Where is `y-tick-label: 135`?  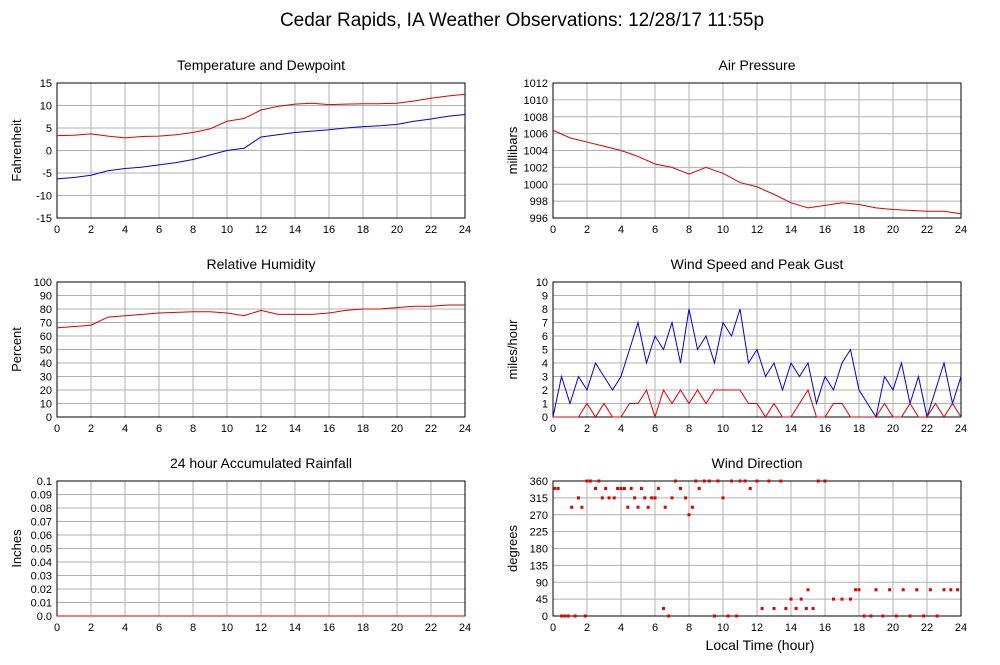 y-tick-label: 135 is located at coordinates (539, 566).